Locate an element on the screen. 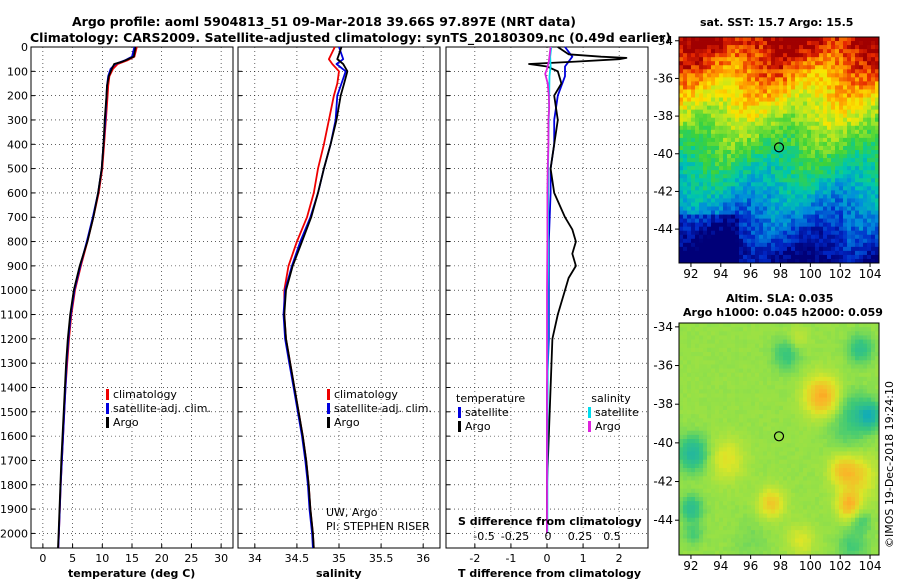 The width and height of the screenshot is (900, 580). y-tick-label: 1200 is located at coordinates (14, 339).